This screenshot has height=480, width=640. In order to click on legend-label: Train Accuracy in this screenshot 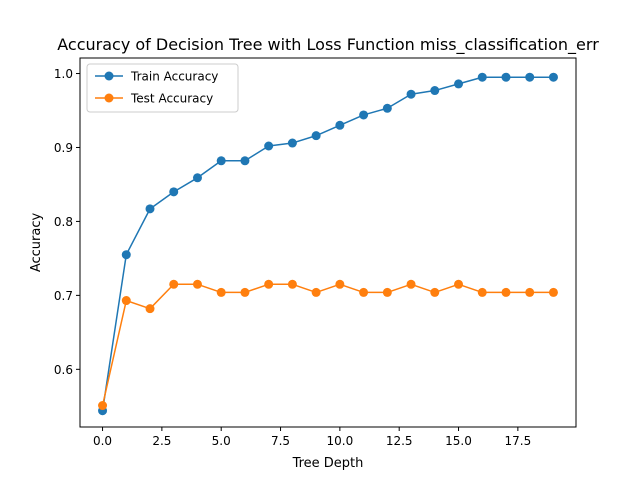, I will do `click(174, 77)`.